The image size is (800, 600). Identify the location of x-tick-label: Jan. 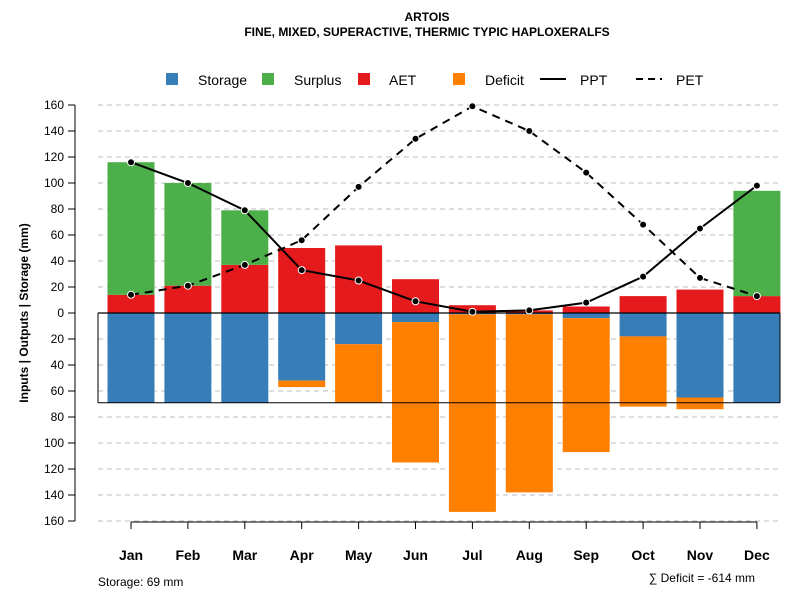
(131, 555).